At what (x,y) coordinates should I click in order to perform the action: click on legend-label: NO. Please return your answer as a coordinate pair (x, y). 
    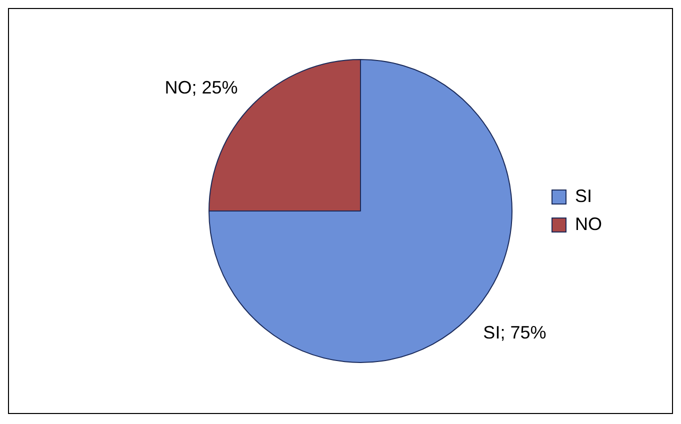
    Looking at the image, I should click on (588, 224).